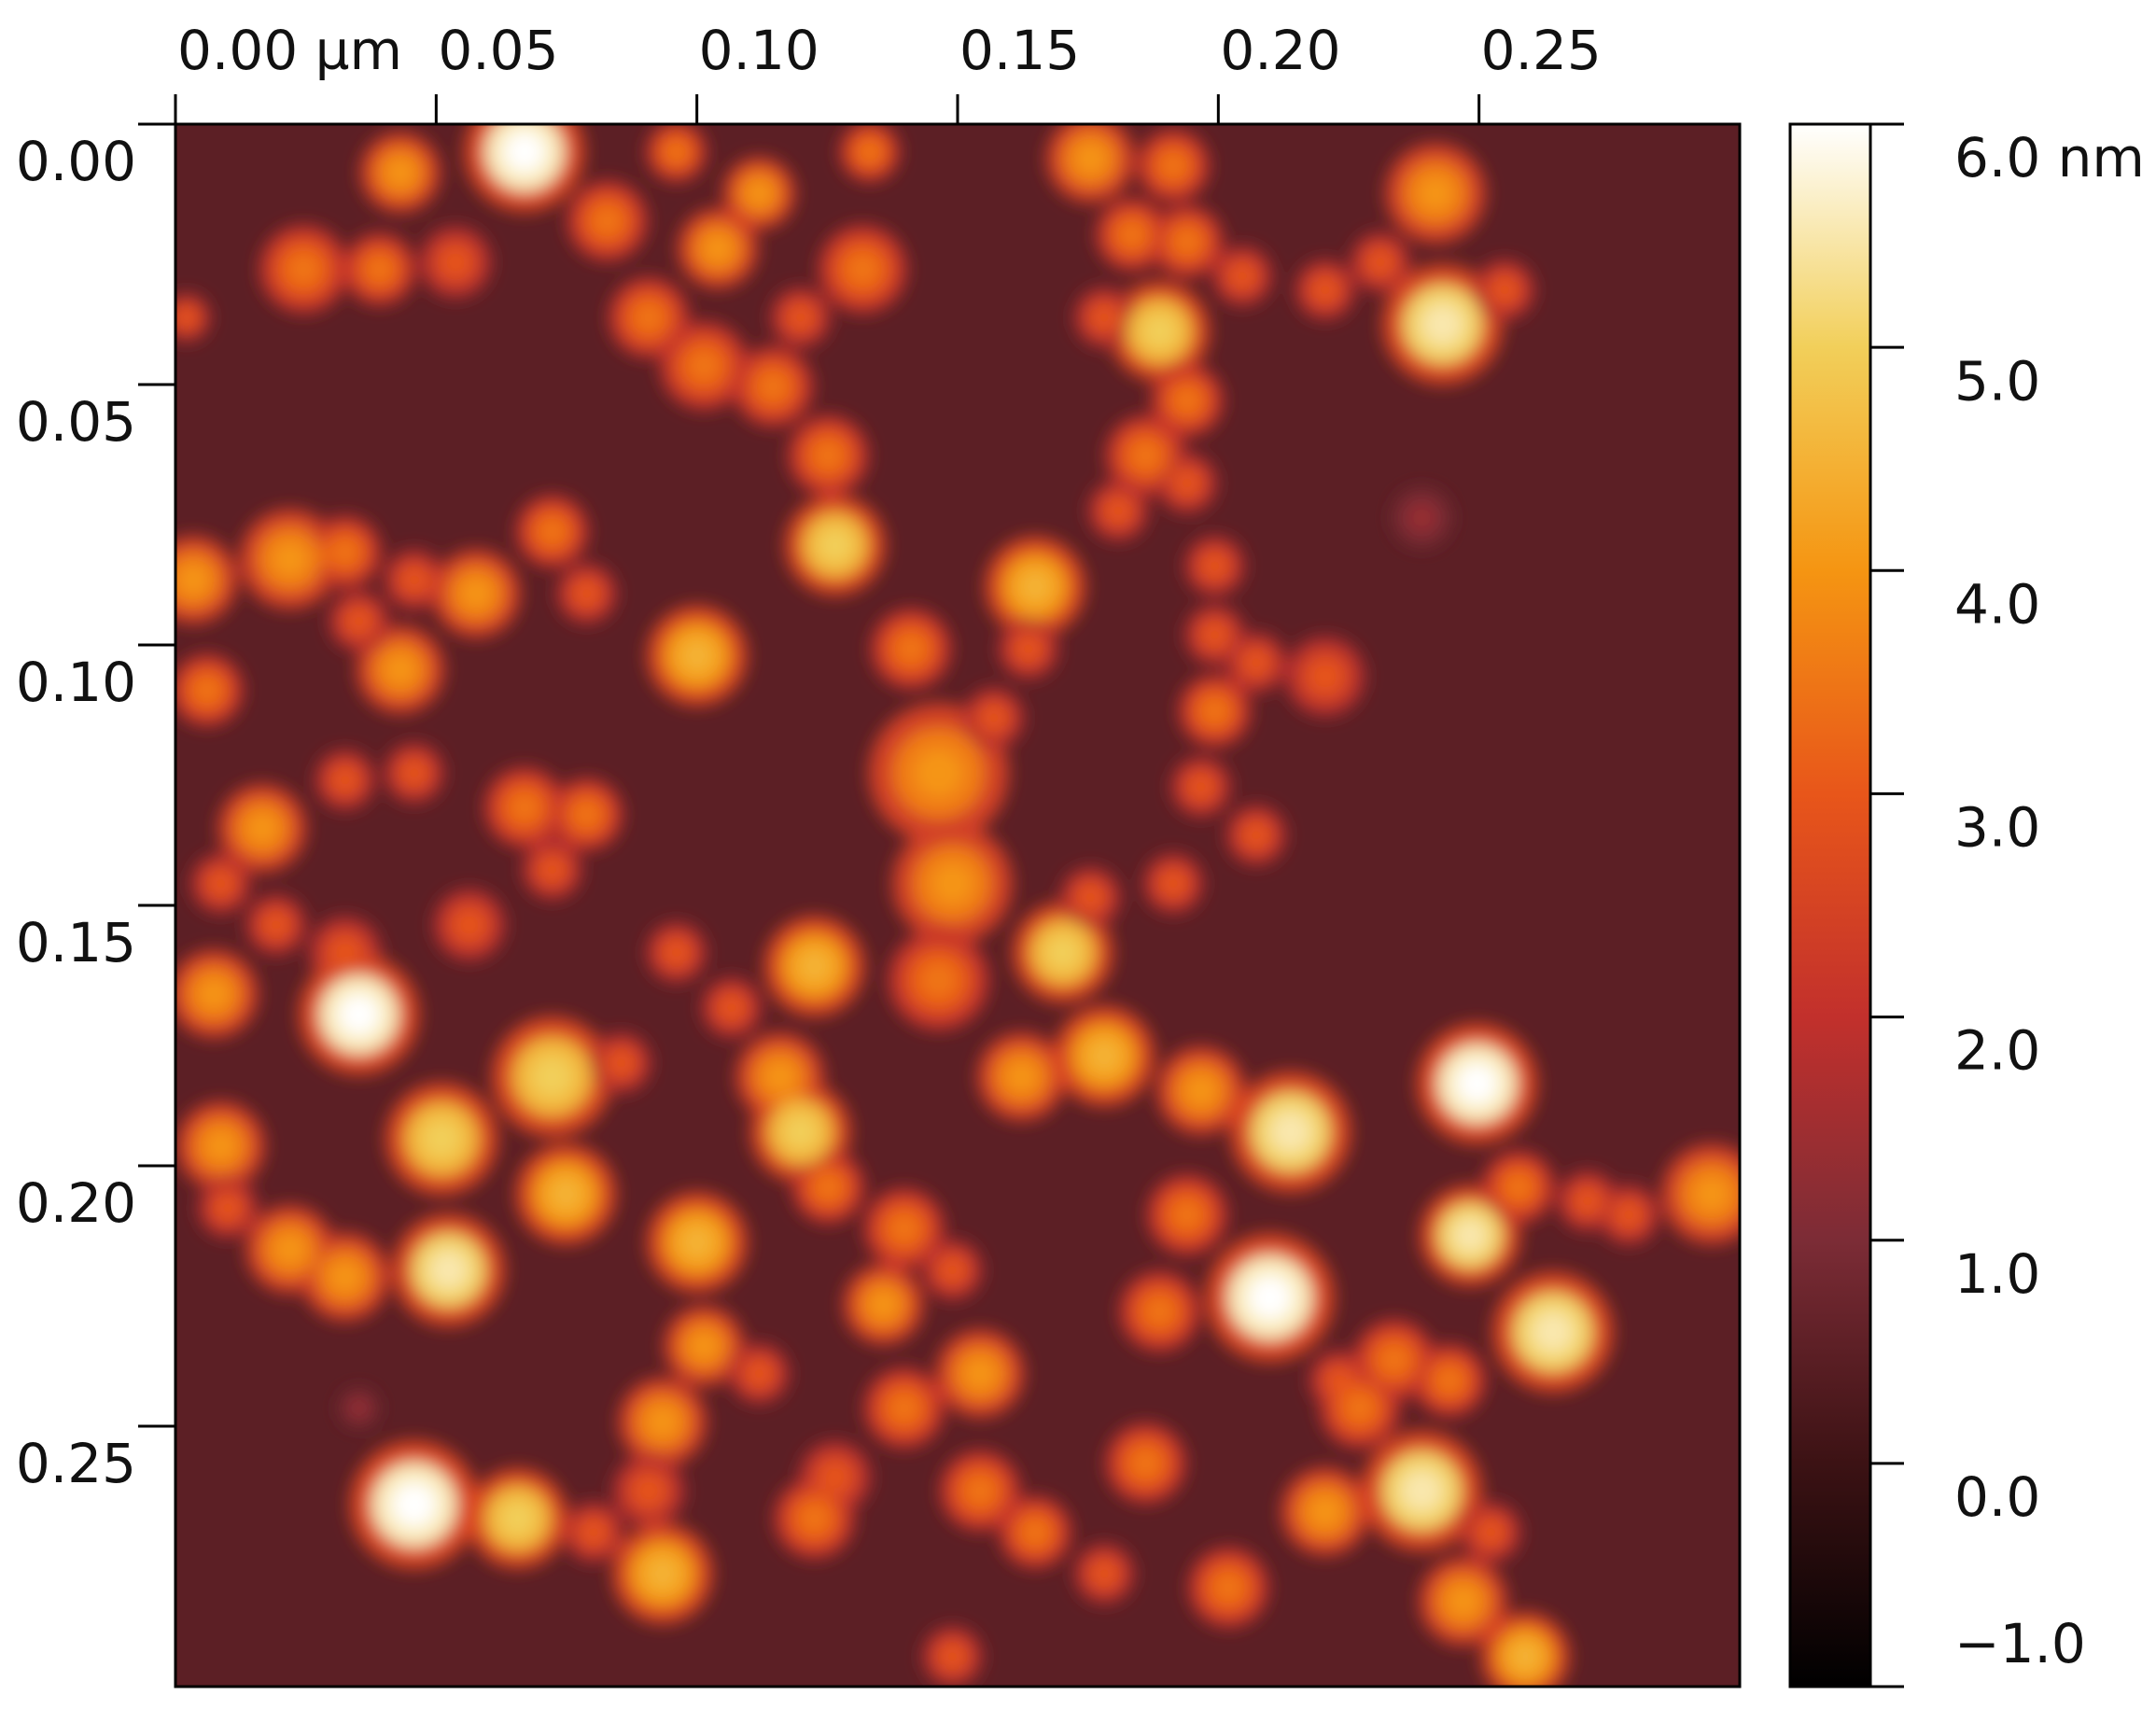 This screenshot has height=1709, width=2156. What do you see at coordinates (1997, 381) in the screenshot?
I see `colorbar-tick-label: 5.0` at bounding box center [1997, 381].